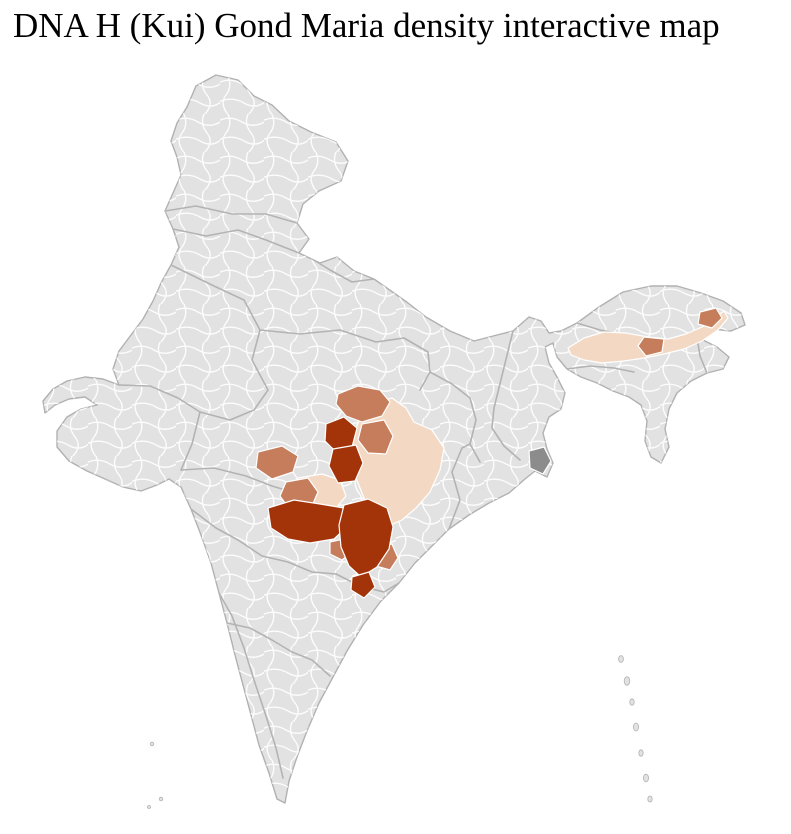  Describe the element at coordinates (277, 462) in the screenshot. I see `district-medium-west-isolated` at that location.